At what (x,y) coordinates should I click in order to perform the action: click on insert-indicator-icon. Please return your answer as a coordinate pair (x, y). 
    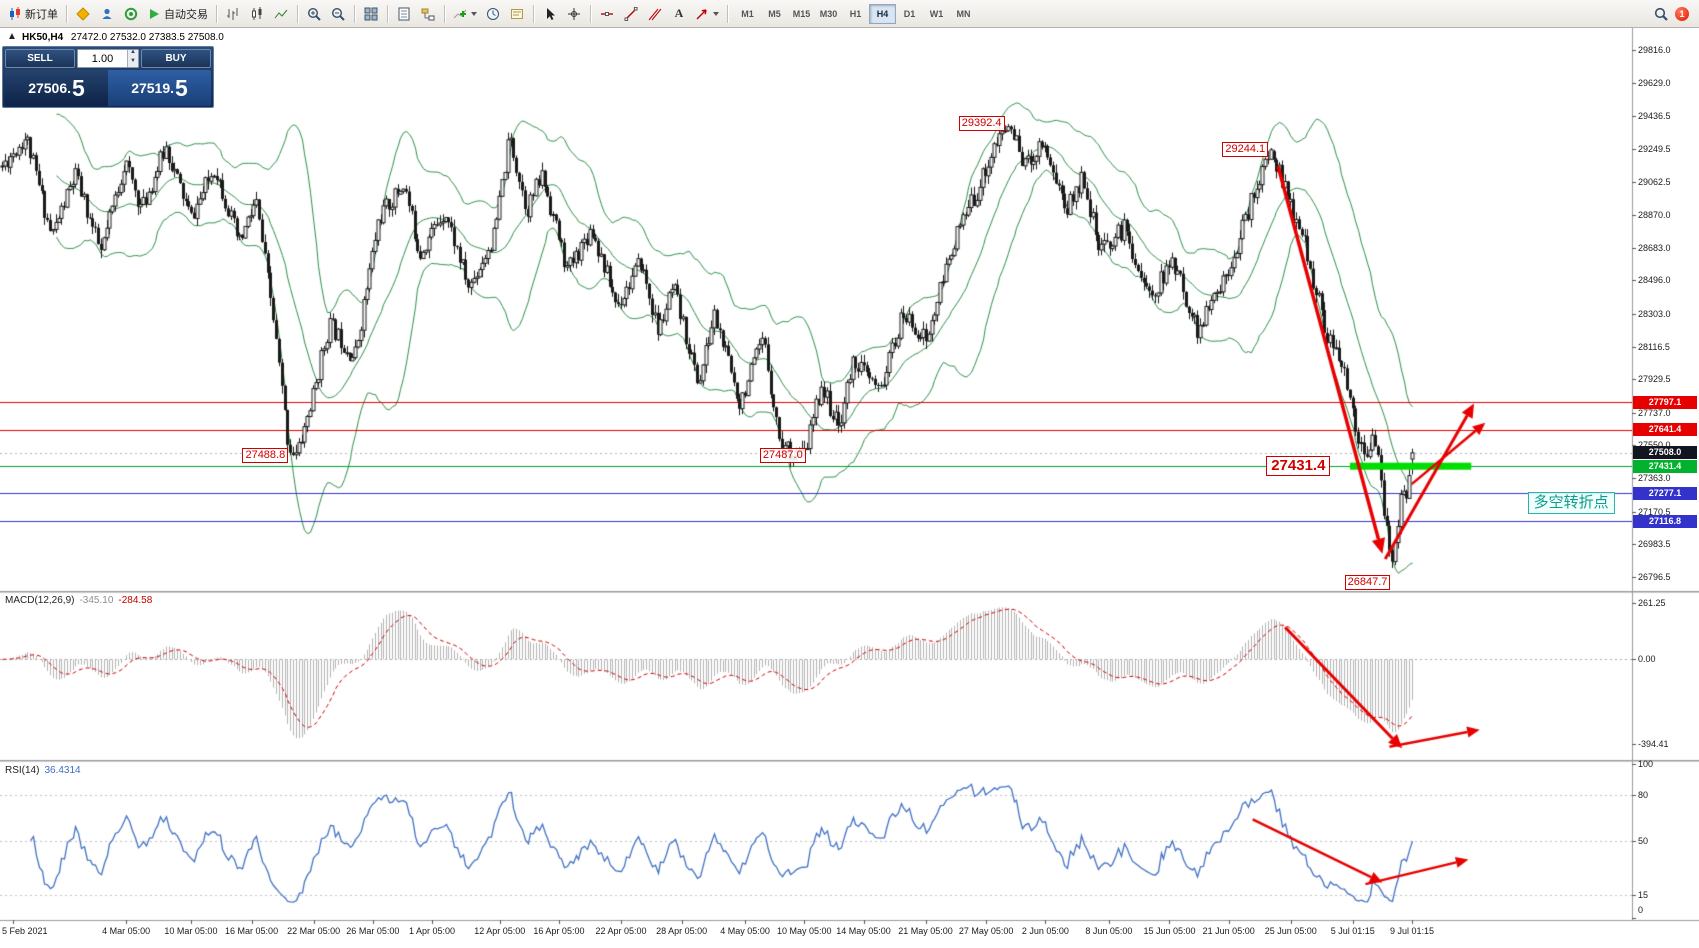
    Looking at the image, I should click on (460, 13).